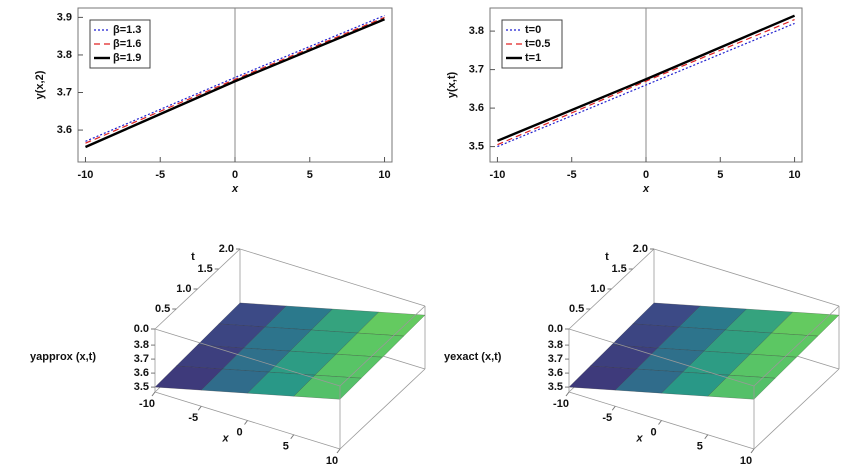 The width and height of the screenshot is (861, 473). Describe the element at coordinates (533, 58) in the screenshot. I see `legend-label: t=1` at that location.